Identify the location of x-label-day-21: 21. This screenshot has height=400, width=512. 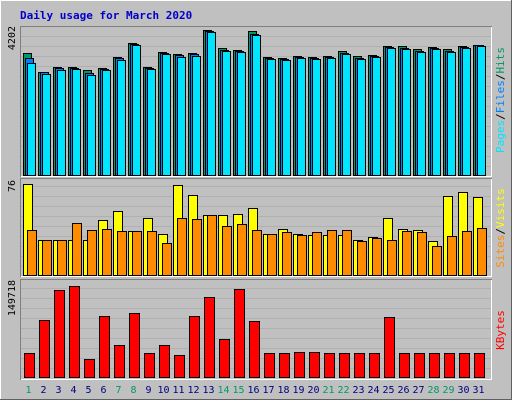
(328, 390).